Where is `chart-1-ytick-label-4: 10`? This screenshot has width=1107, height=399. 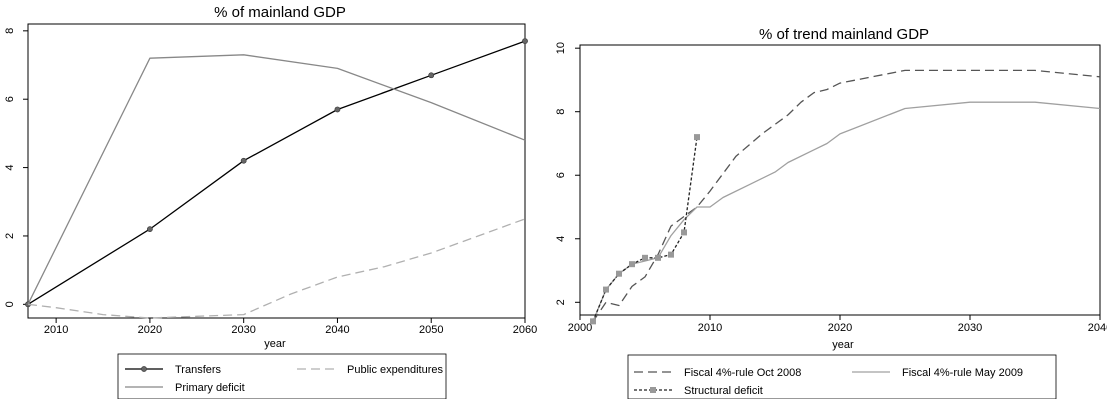 chart-1-ytick-label-4: 10 is located at coordinates (561, 48).